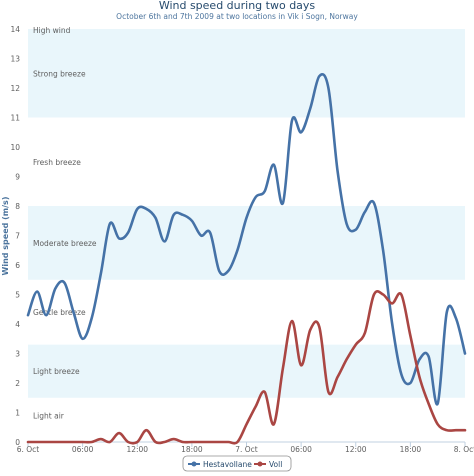 The image size is (474, 476). I want to click on y-tick-label: 5, so click(17, 295).